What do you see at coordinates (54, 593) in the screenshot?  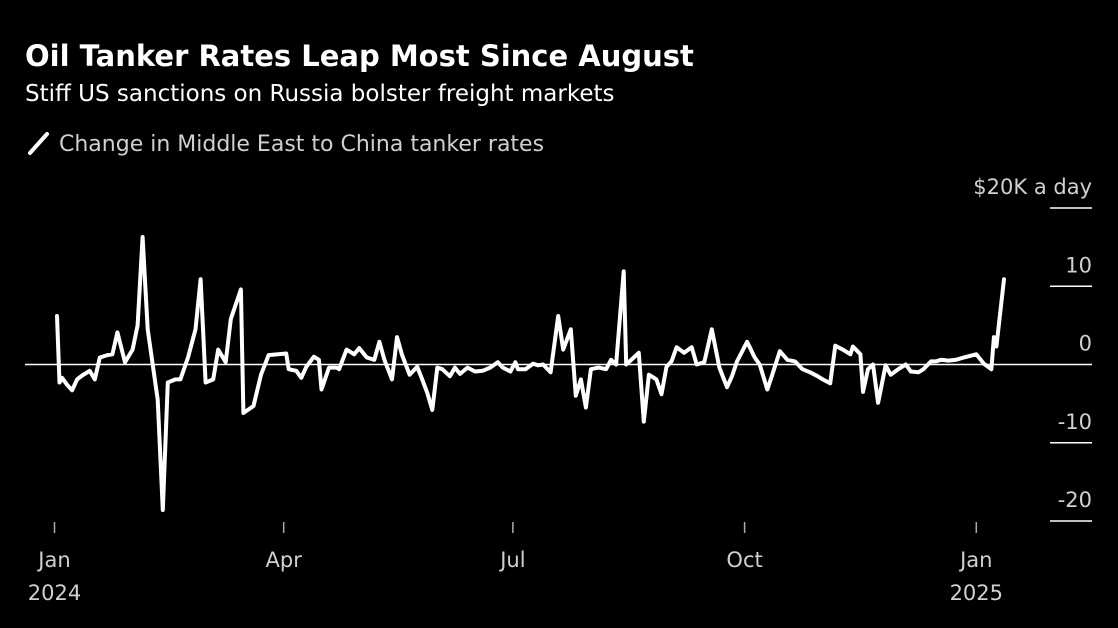 I see `x-tick-year: 2024` at bounding box center [54, 593].